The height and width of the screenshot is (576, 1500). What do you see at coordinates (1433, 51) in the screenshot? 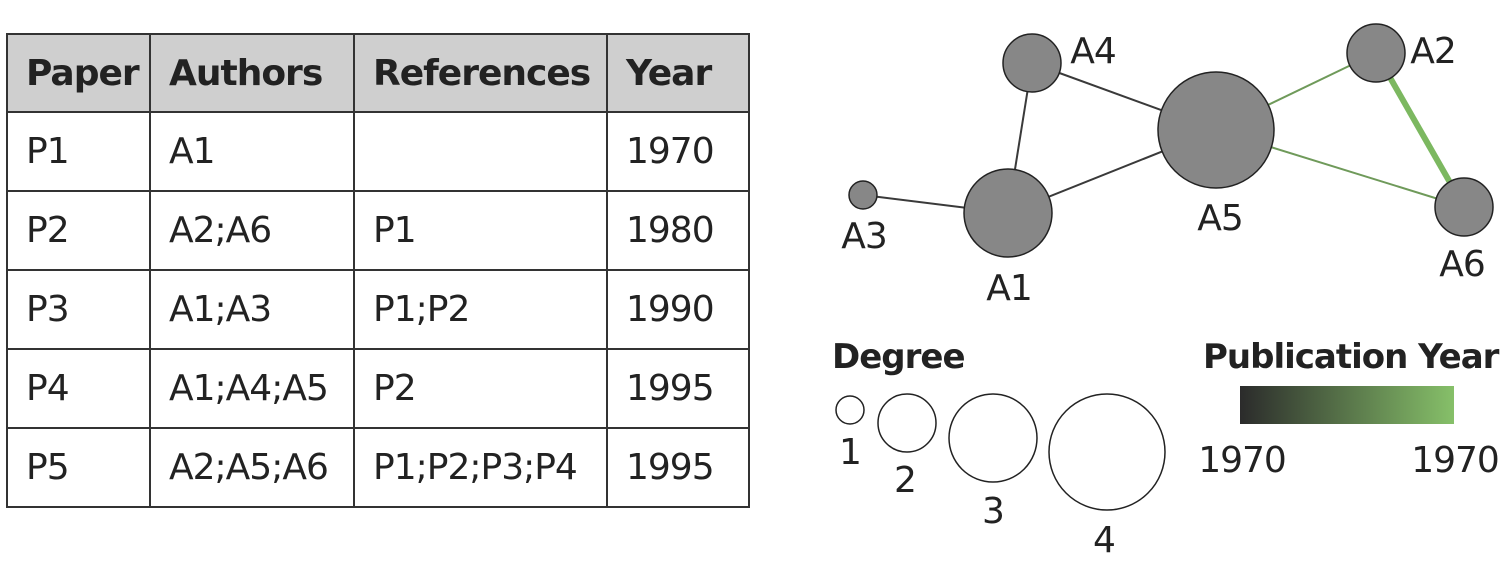
I see `node-label-a2: A2` at bounding box center [1433, 51].